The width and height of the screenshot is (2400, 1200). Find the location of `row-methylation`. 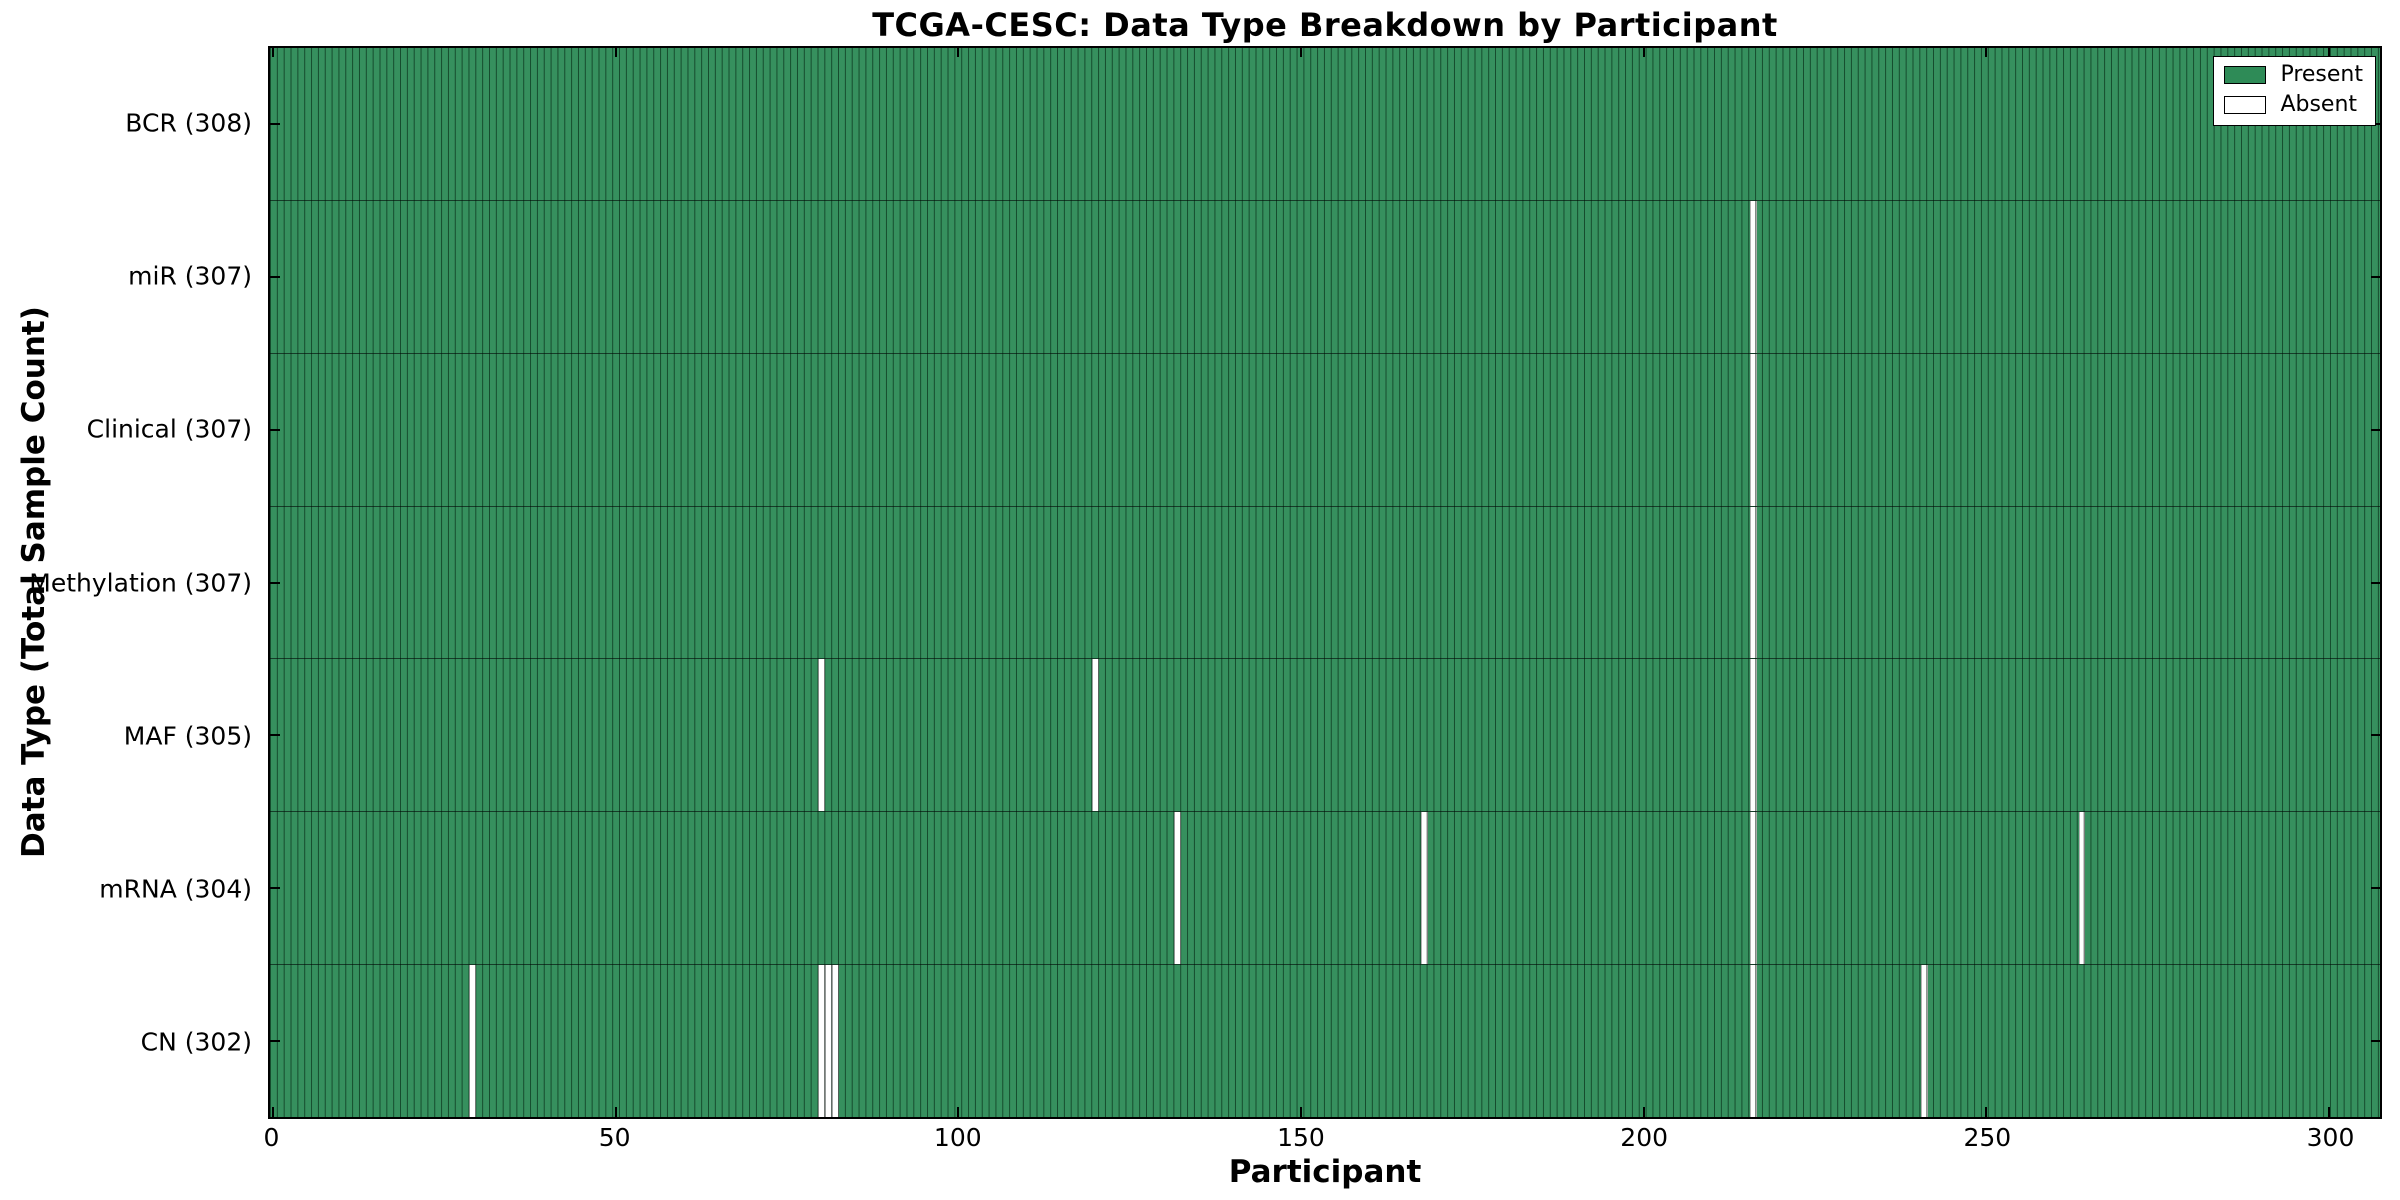

row-methylation is located at coordinates (1325, 582).